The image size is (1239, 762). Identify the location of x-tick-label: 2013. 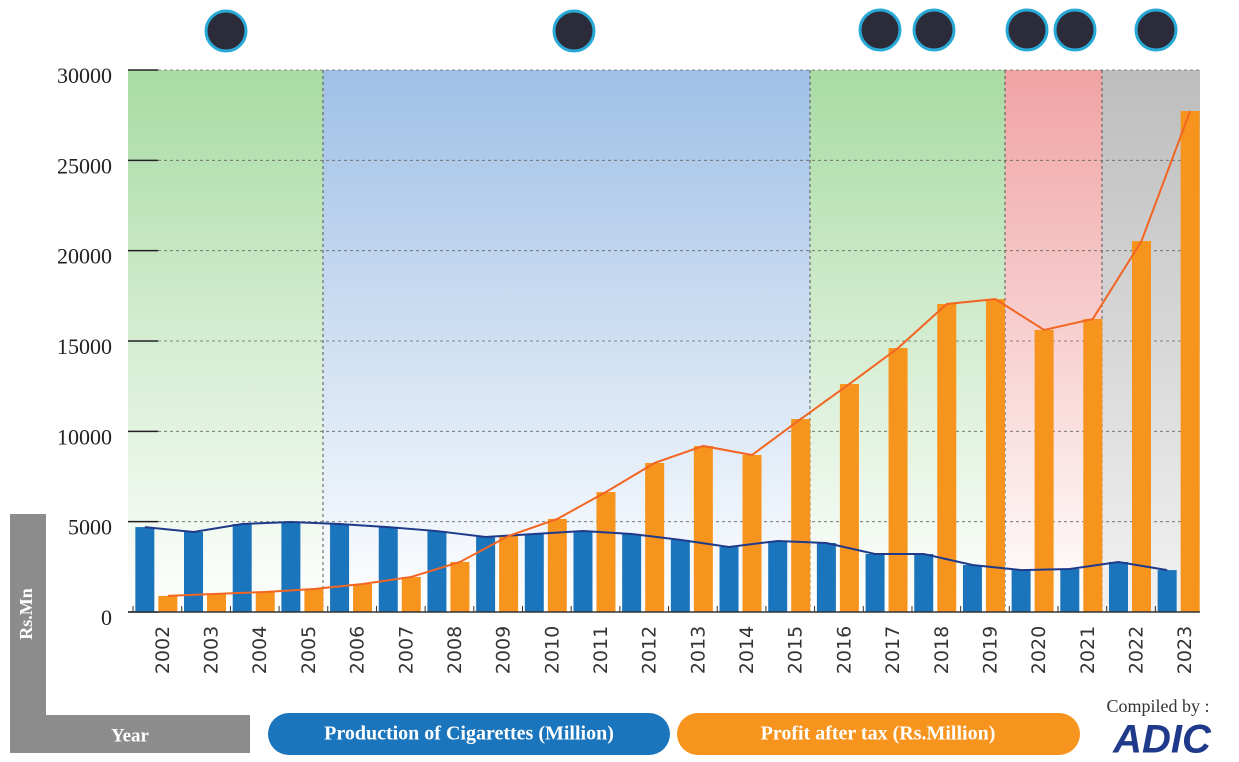
(698, 650).